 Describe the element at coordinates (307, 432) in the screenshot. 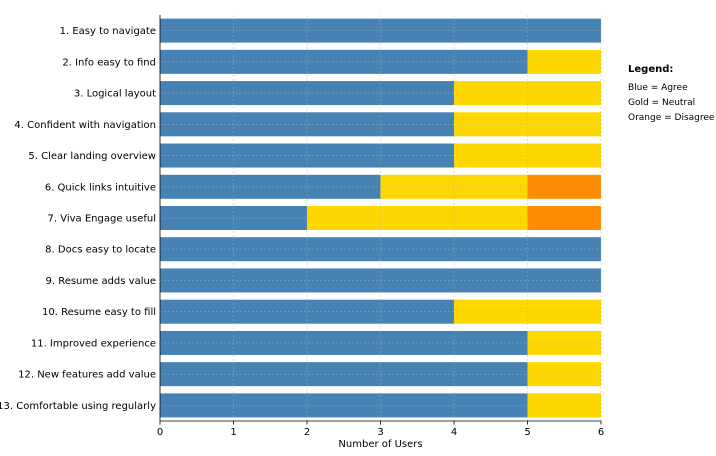

I see `x-tick-label: 2` at that location.